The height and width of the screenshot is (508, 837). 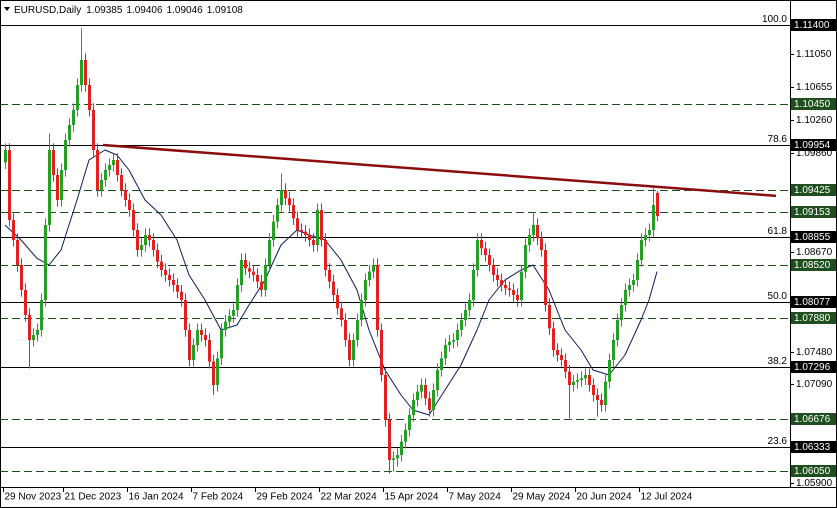 I want to click on chart-header: EURUSD,Daily 1.09385 1.09406 1.09046 1.09108, so click(x=128, y=10).